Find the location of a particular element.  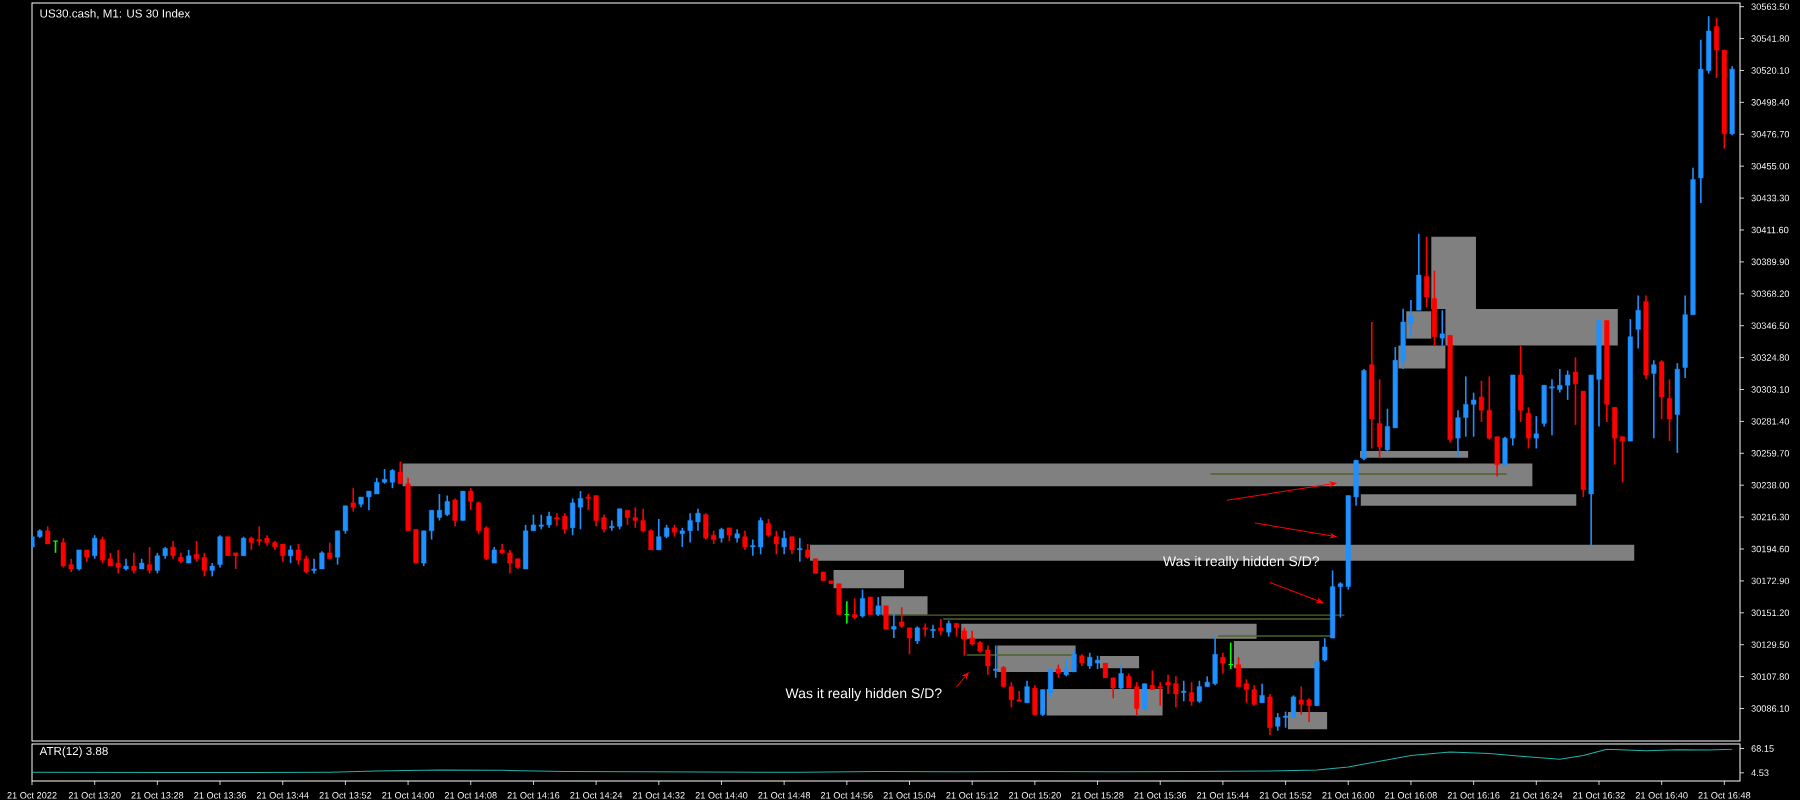

y-tick-label: 30411.60 is located at coordinates (1770, 230).